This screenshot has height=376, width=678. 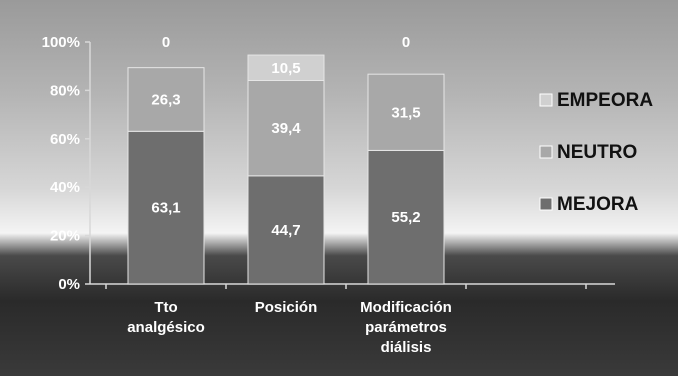 I want to click on data-label-mejora-1: 63,1, so click(x=165, y=208).